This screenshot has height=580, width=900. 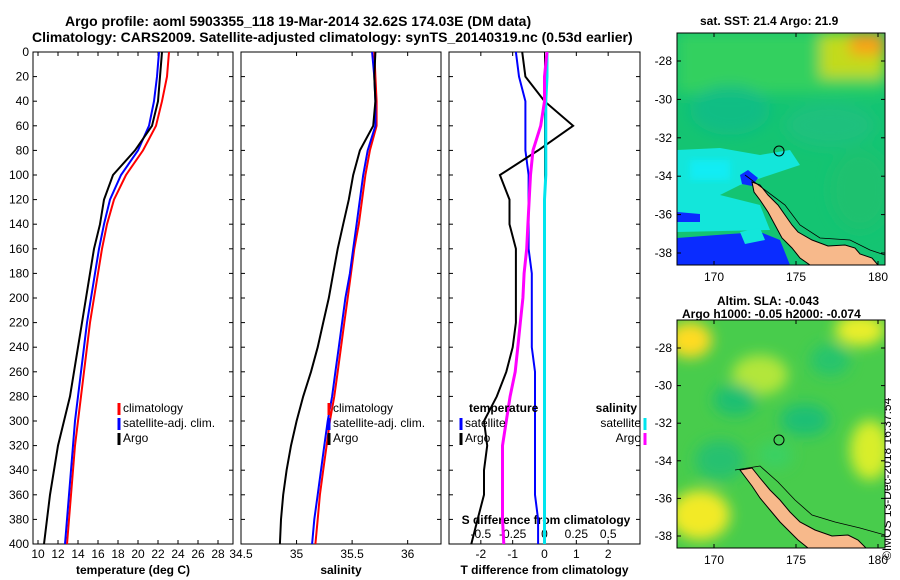 I want to click on y-tick-label: 260, so click(x=19, y=372).